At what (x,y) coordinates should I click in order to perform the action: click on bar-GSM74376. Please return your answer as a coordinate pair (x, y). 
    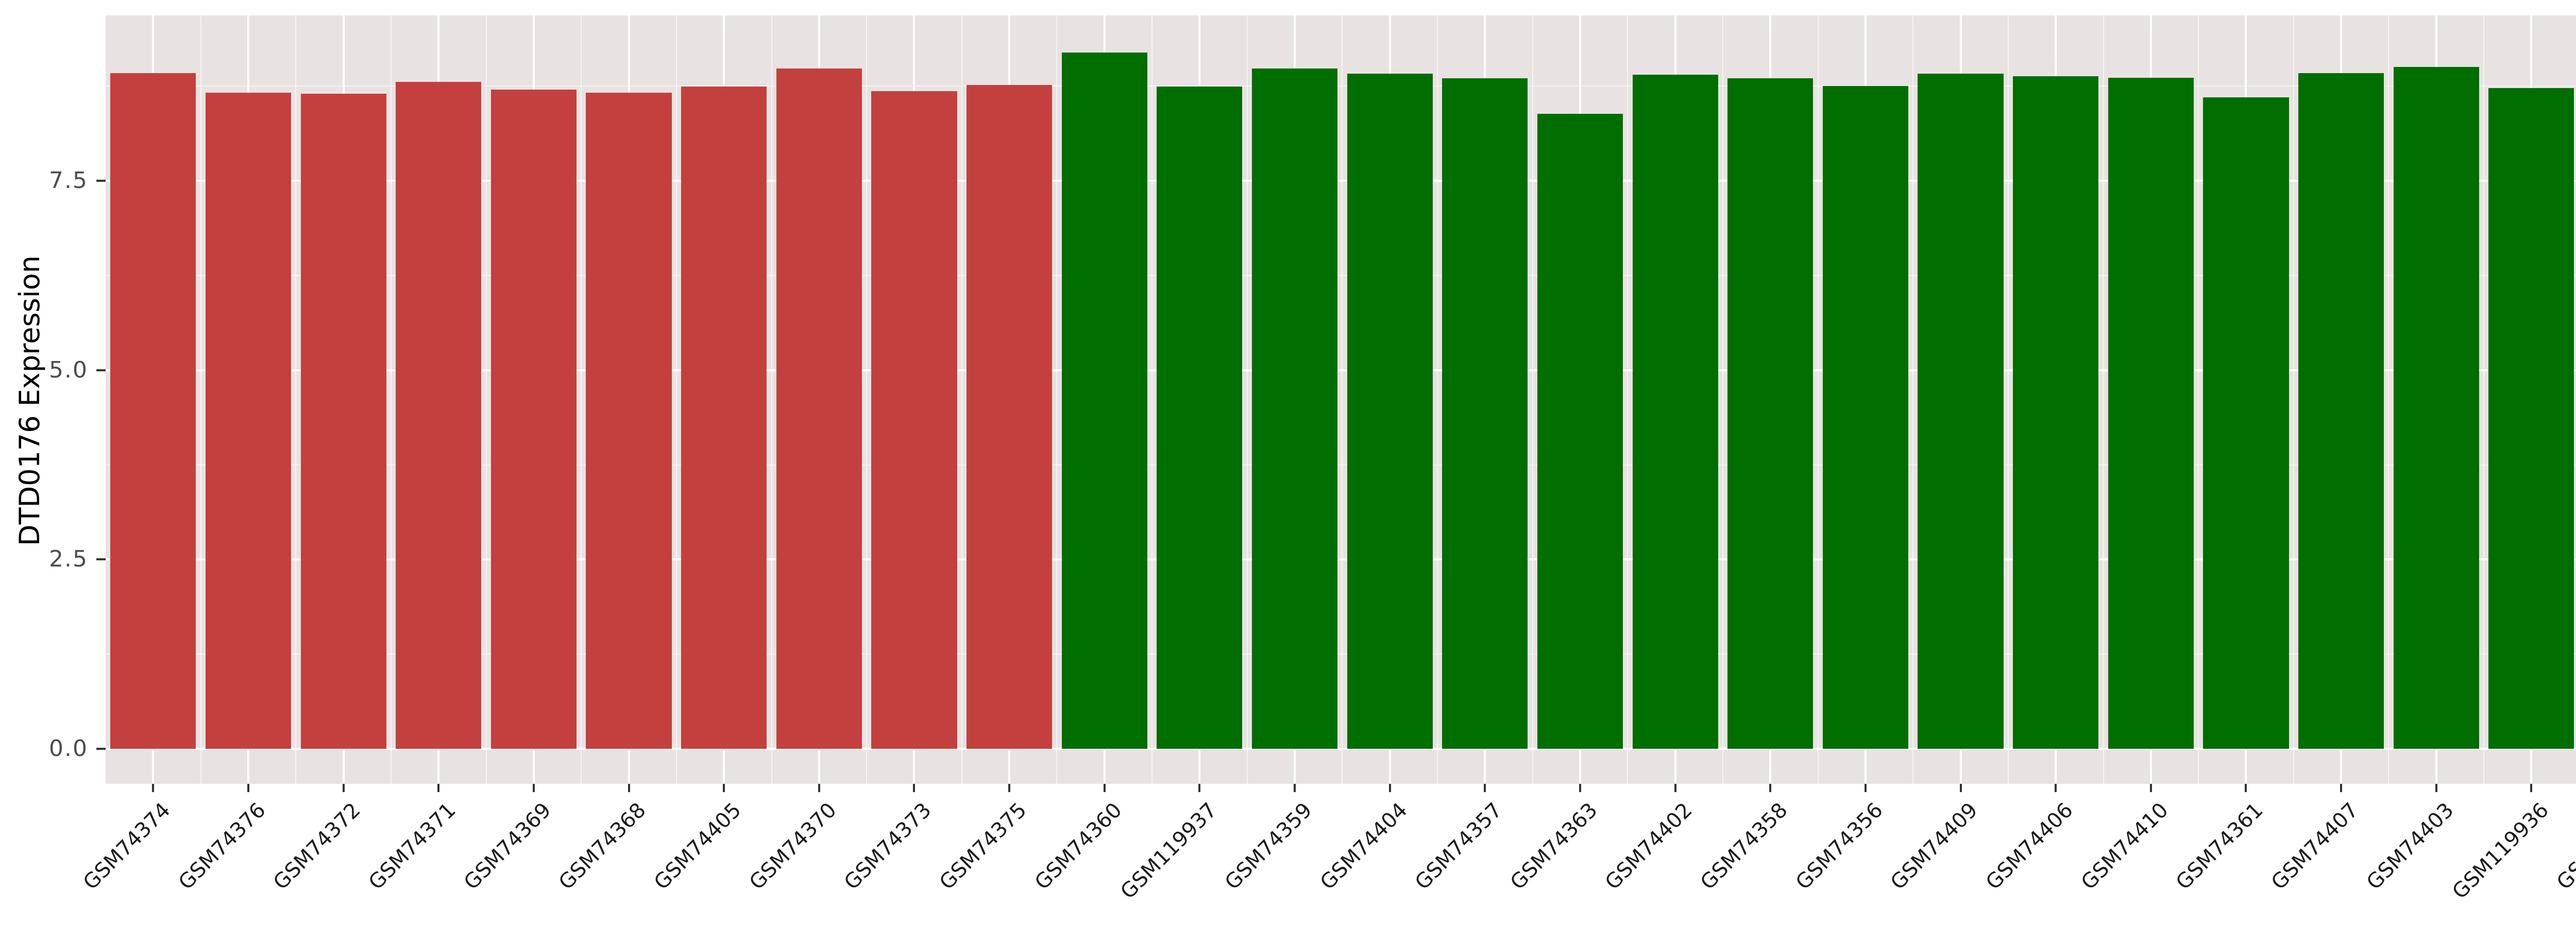
    Looking at the image, I should click on (248, 421).